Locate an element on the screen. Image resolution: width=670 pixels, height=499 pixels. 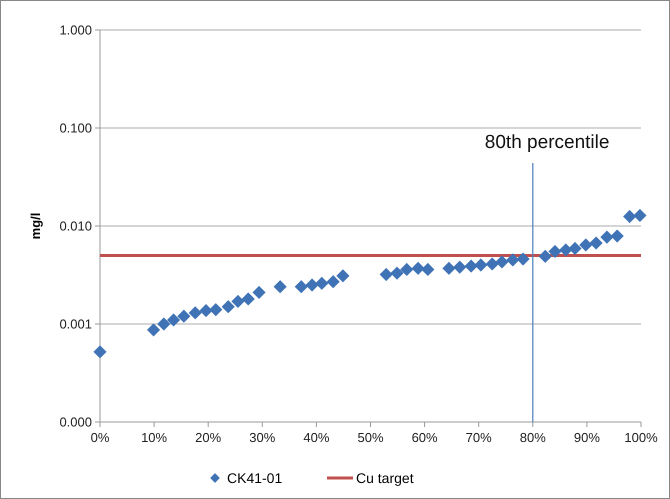
x-tick-label: 80% is located at coordinates (533, 437).